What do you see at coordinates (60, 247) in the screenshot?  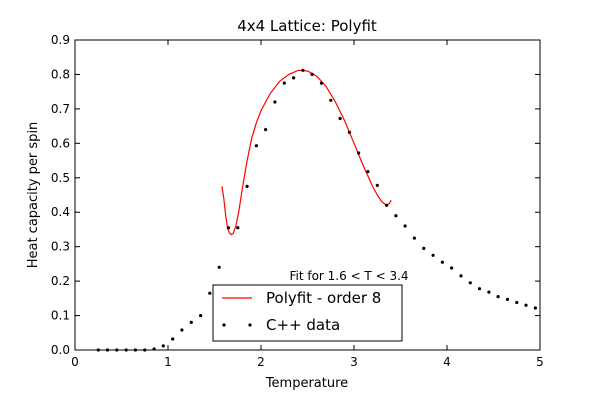 I see `y-tick-label: 0.3` at bounding box center [60, 247].